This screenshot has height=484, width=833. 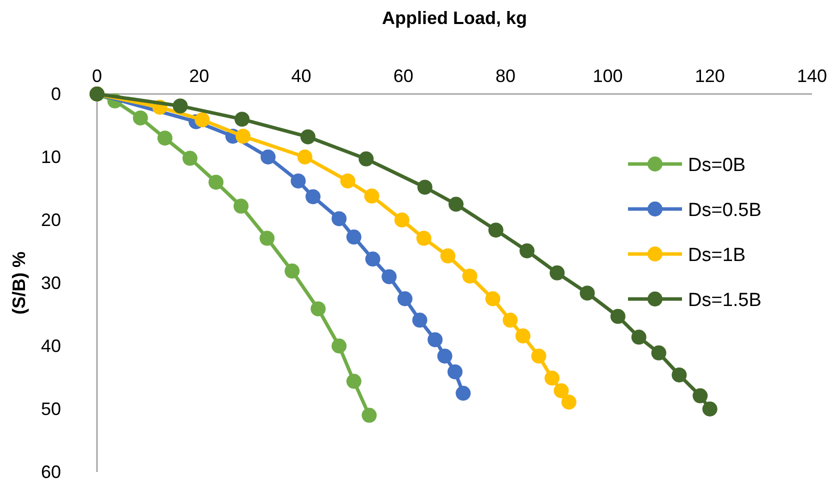 I want to click on y-tick-label: 10, so click(x=50, y=157).